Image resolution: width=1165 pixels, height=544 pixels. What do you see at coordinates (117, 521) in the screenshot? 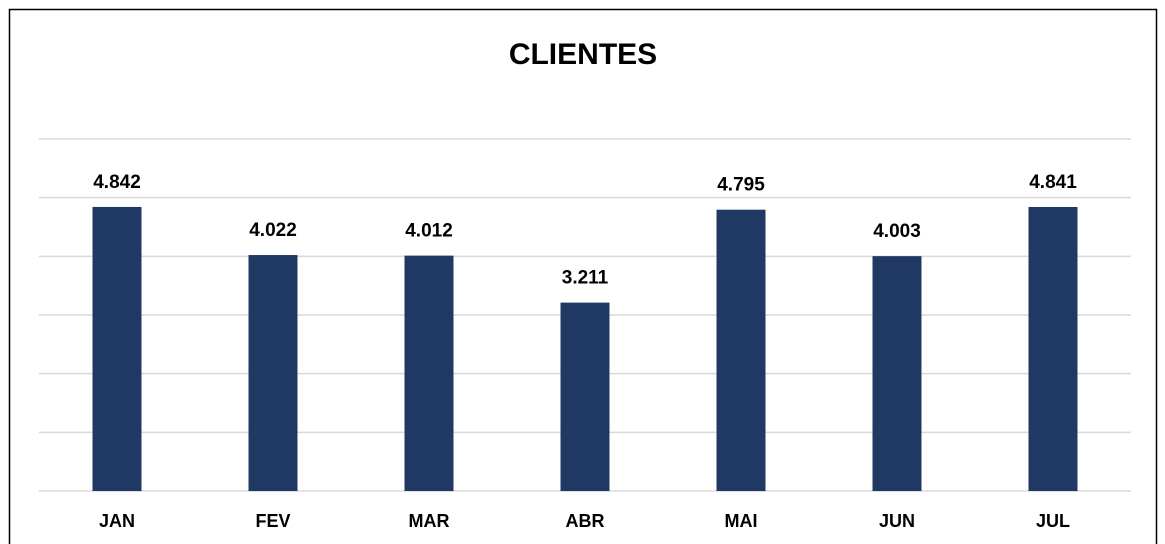
I see `x-tick-label: JAN` at bounding box center [117, 521].